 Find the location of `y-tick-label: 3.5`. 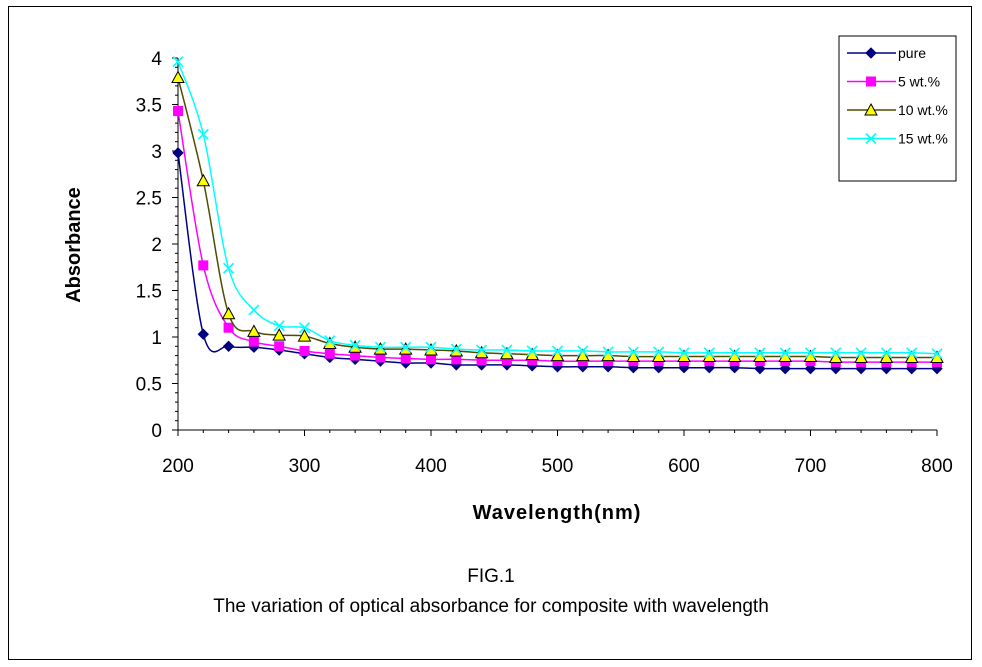

y-tick-label: 3.5 is located at coordinates (149, 106).